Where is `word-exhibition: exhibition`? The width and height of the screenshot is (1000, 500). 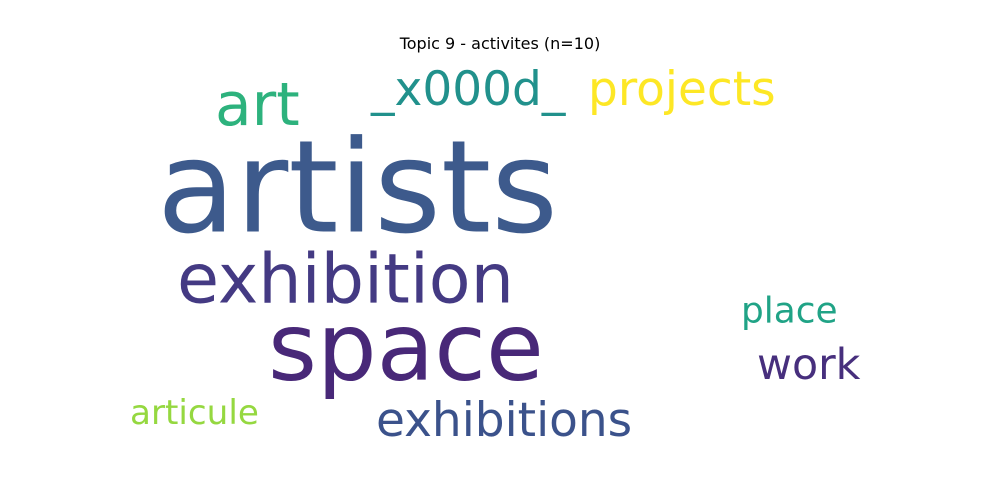
word-exhibition: exhibition is located at coordinates (345, 280).